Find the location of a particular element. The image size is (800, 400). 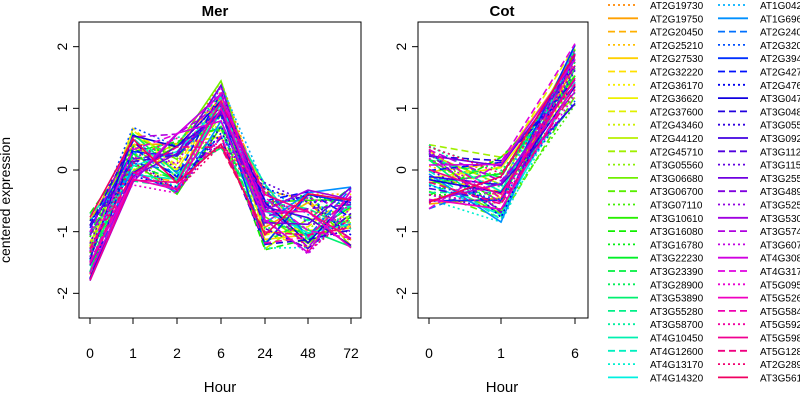

legend-label: AT3G22230 is located at coordinates (677, 259).